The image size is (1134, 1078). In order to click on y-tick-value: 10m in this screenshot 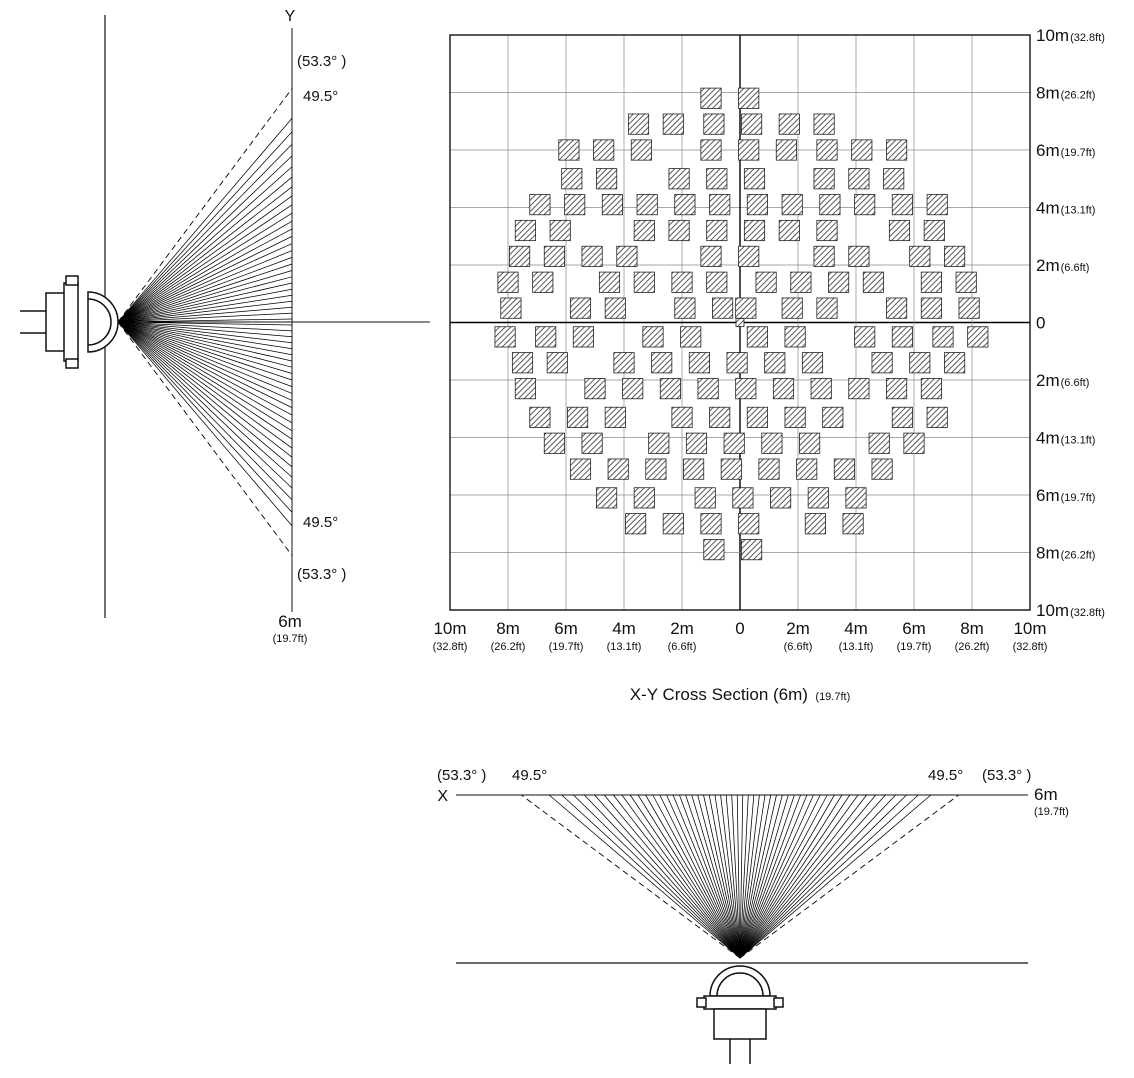, I will do `click(1052, 35)`.